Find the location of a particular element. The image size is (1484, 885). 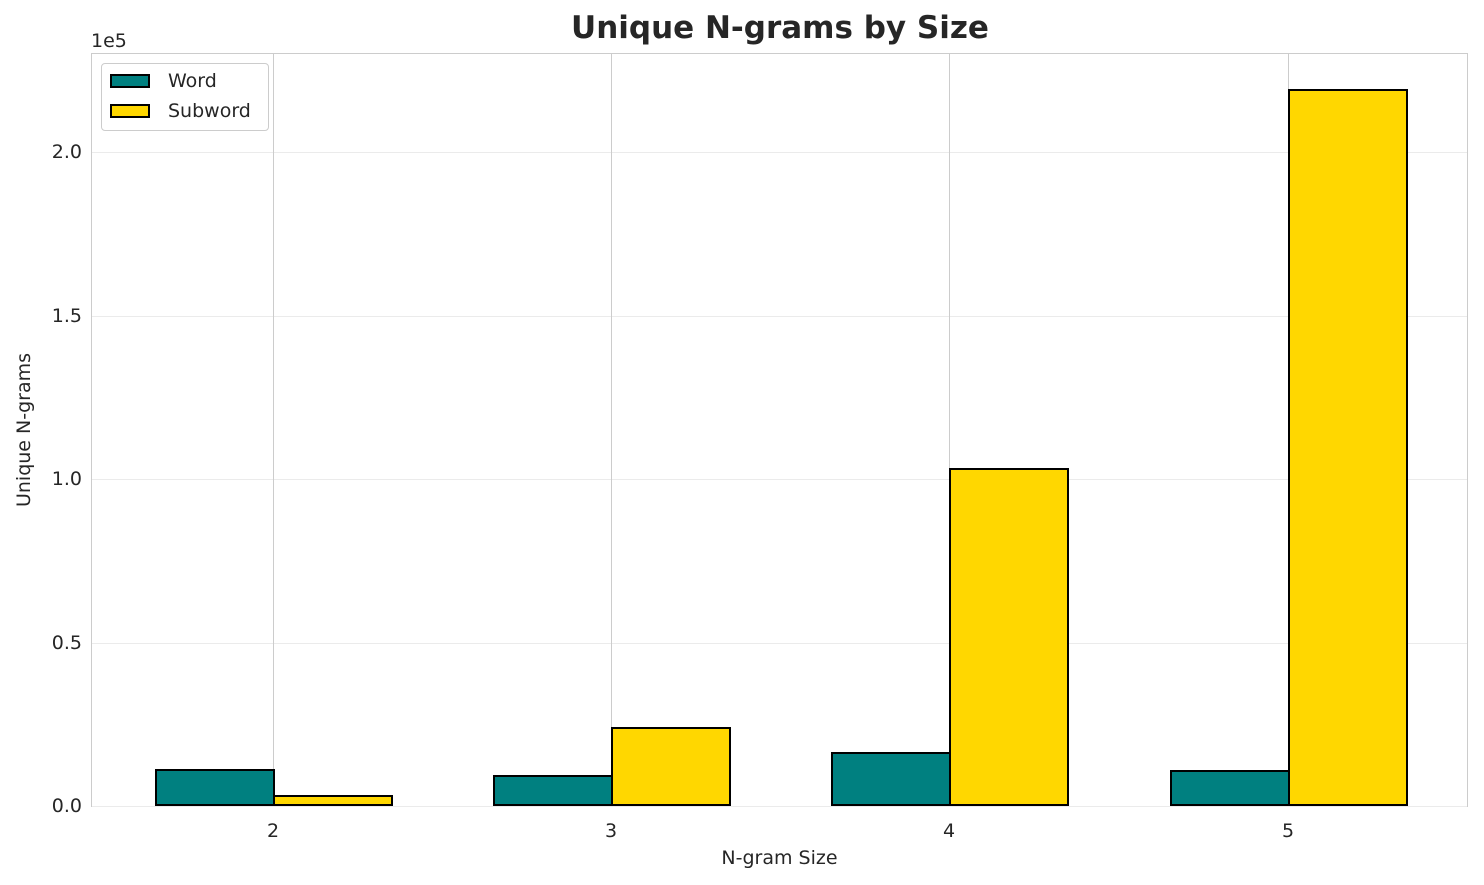

legend-item-subword: Subword is located at coordinates (180, 111).